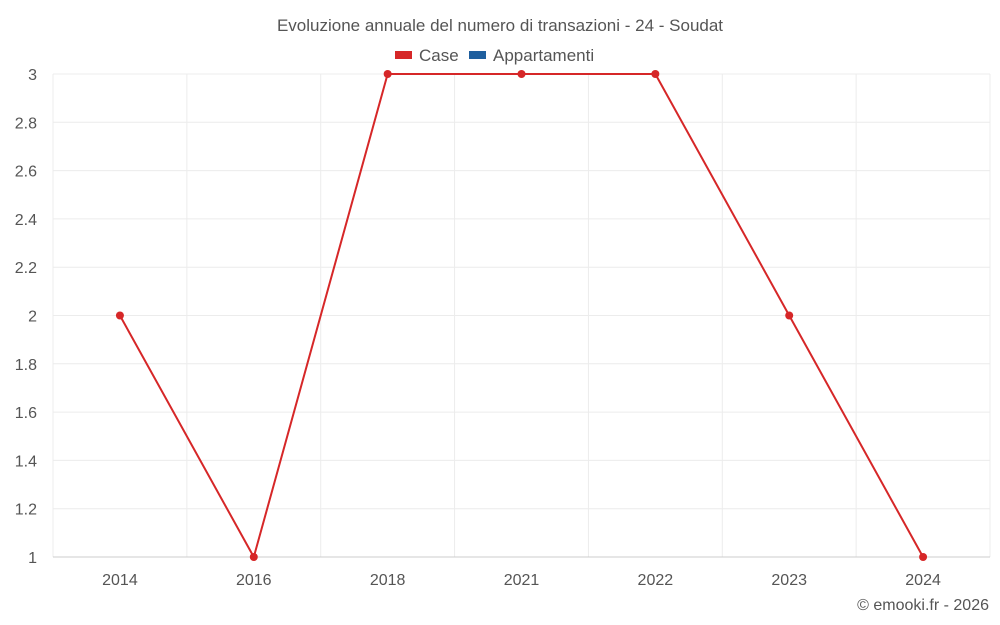  What do you see at coordinates (26, 172) in the screenshot?
I see `y-tick-label: 2.6` at bounding box center [26, 172].